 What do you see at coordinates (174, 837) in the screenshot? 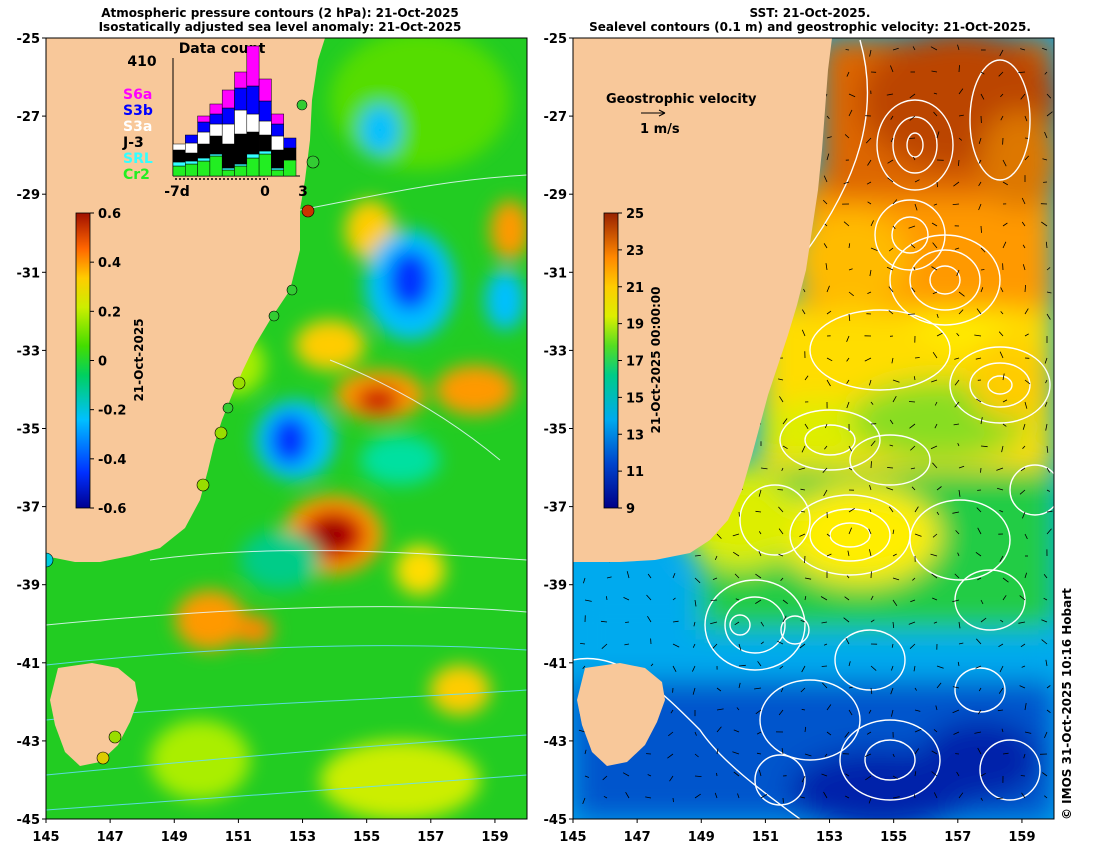
I see `left-lon-tick-label: 149` at bounding box center [174, 837].